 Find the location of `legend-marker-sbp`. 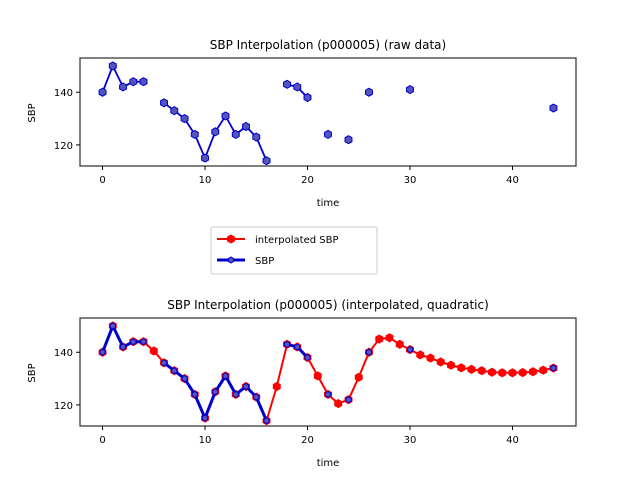

legend-marker-sbp is located at coordinates (231, 260).